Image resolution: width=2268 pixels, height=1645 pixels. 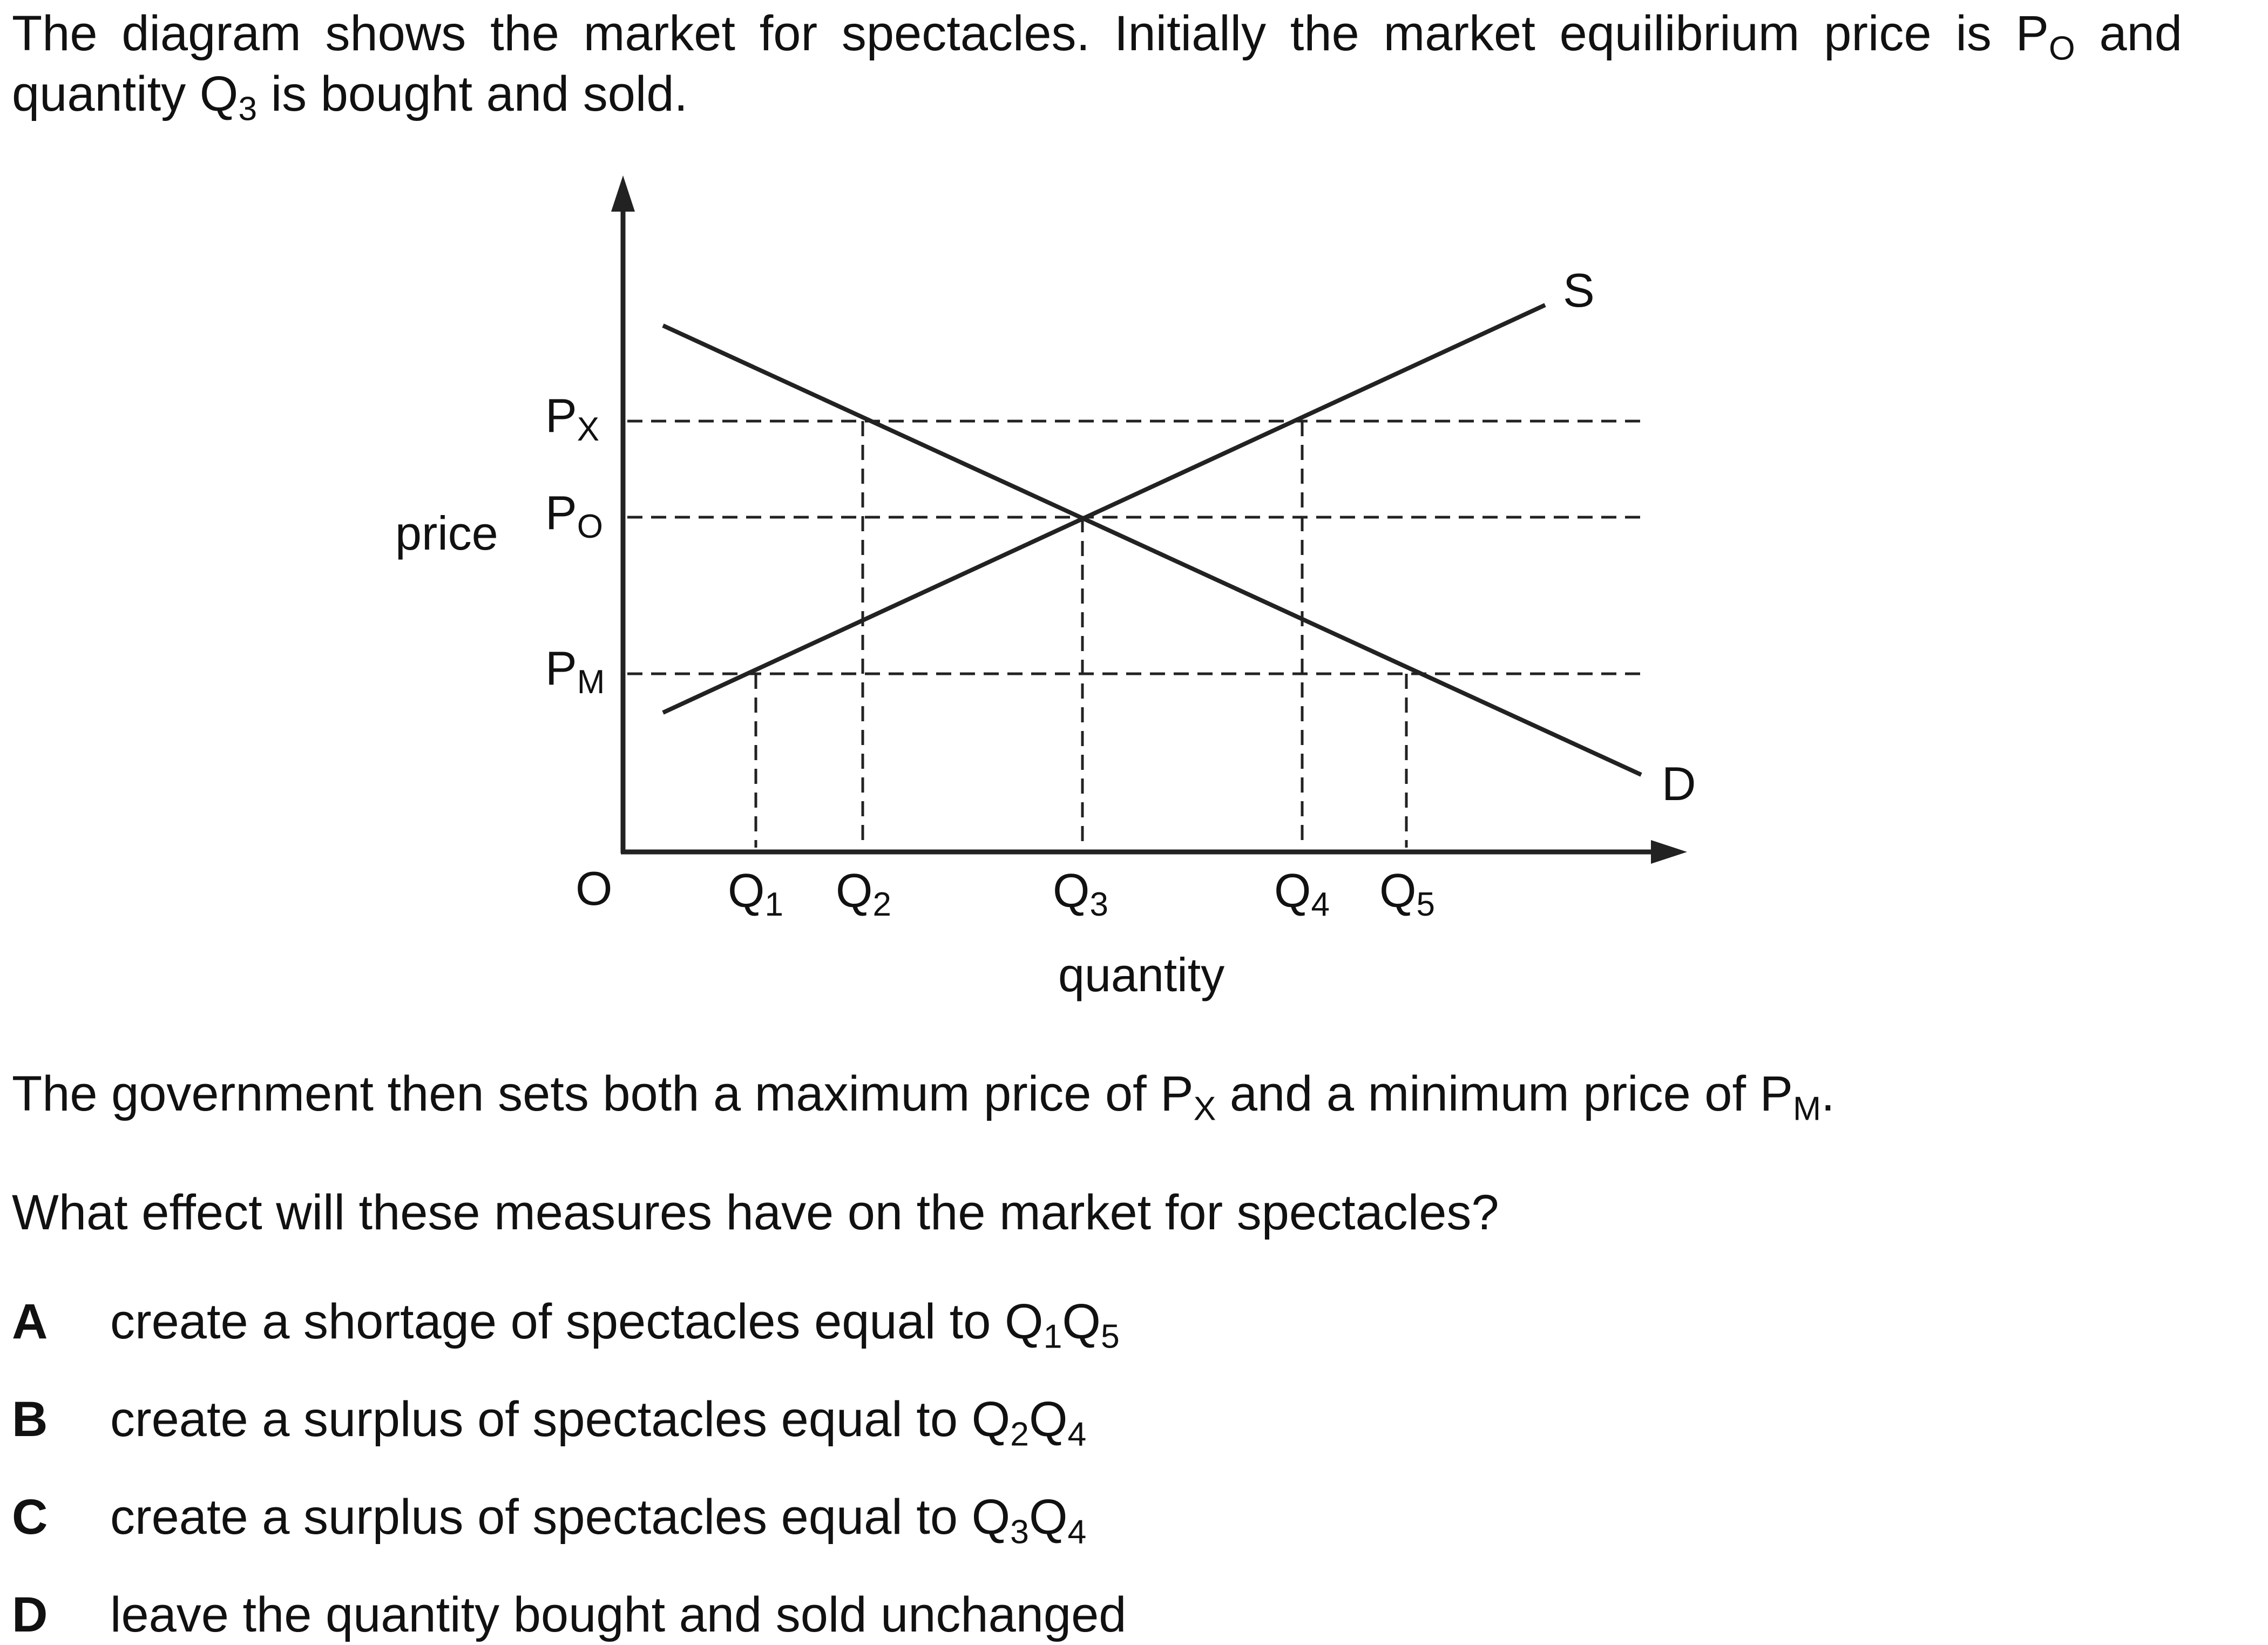 I want to click on option-subscript: 3, so click(x=1020, y=1532).